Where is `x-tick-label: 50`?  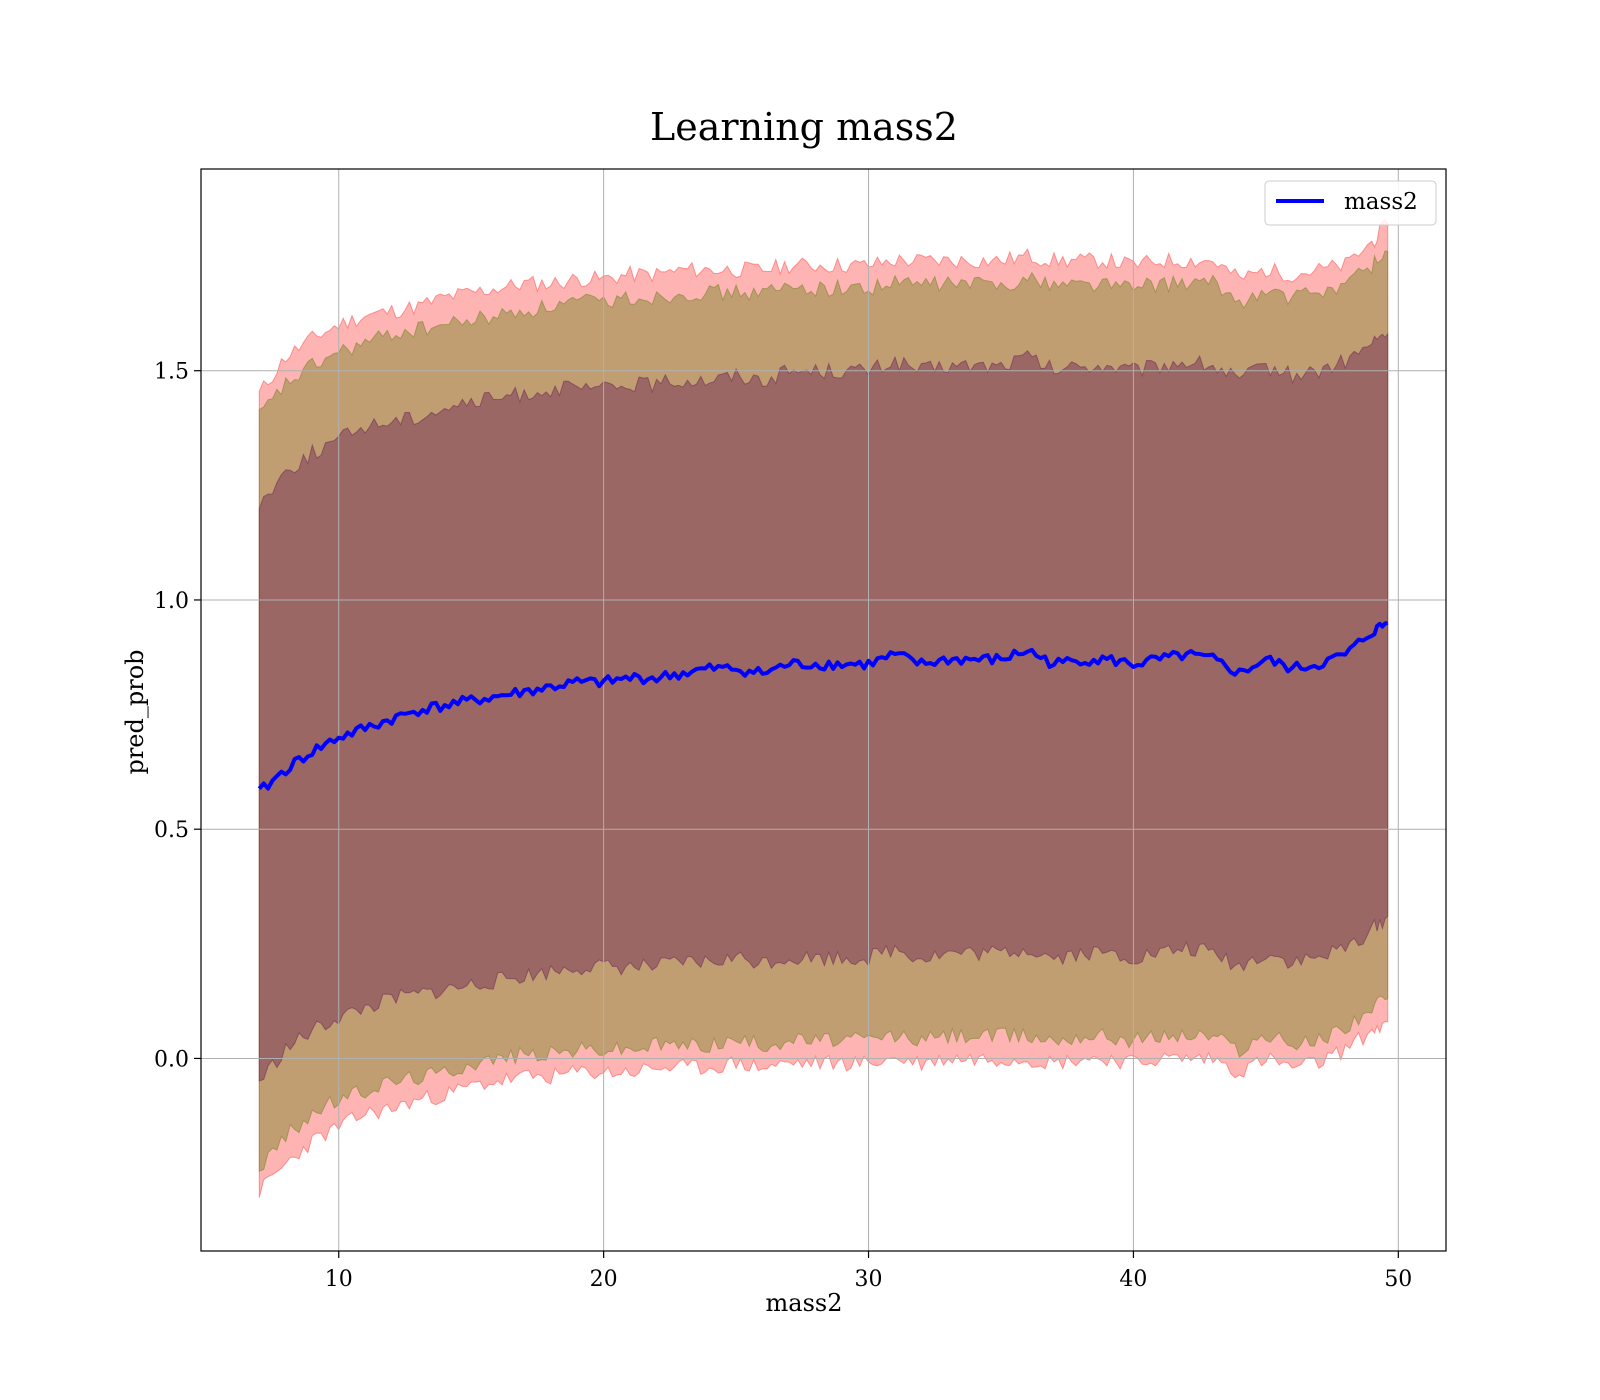 x-tick-label: 50 is located at coordinates (1398, 1279).